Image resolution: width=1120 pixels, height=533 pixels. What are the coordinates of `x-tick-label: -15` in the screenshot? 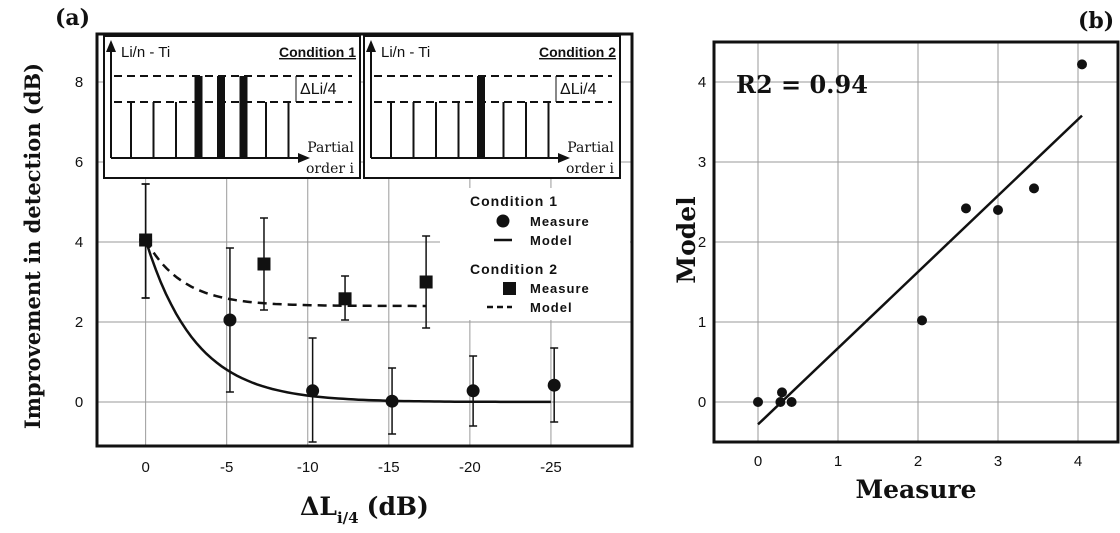 It's located at (389, 467).